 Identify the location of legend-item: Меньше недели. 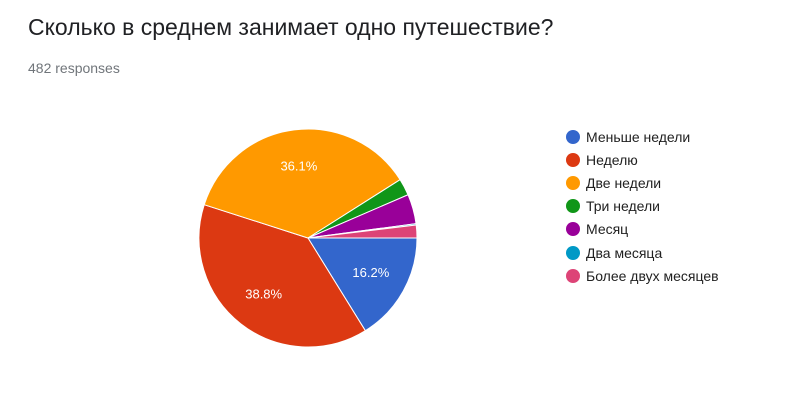
(642, 136).